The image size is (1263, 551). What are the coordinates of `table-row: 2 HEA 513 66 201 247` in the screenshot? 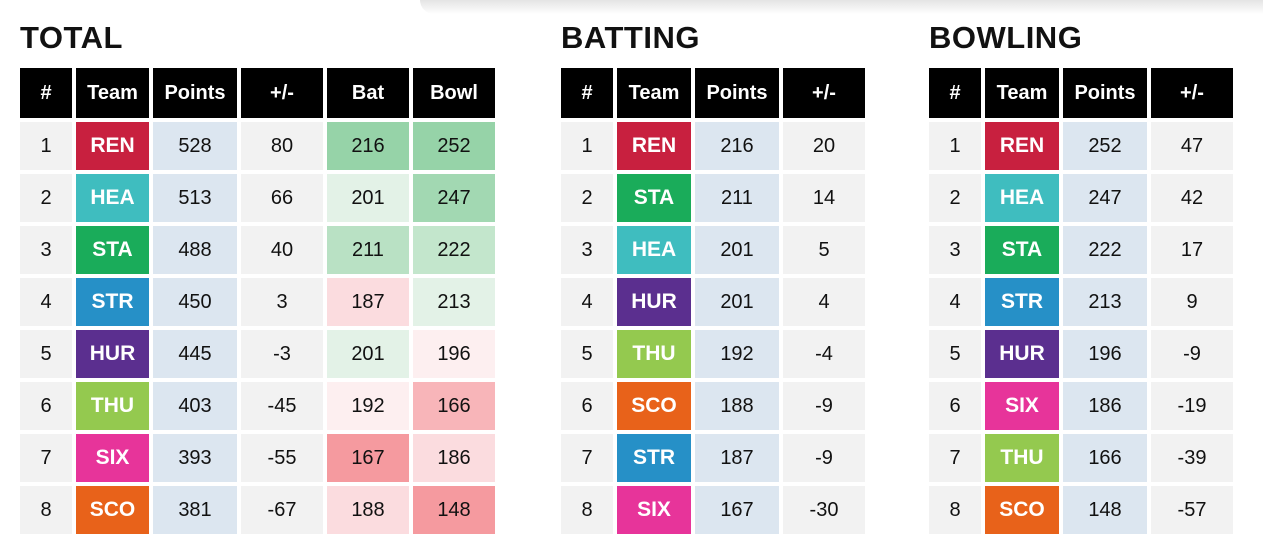 It's located at (257, 198).